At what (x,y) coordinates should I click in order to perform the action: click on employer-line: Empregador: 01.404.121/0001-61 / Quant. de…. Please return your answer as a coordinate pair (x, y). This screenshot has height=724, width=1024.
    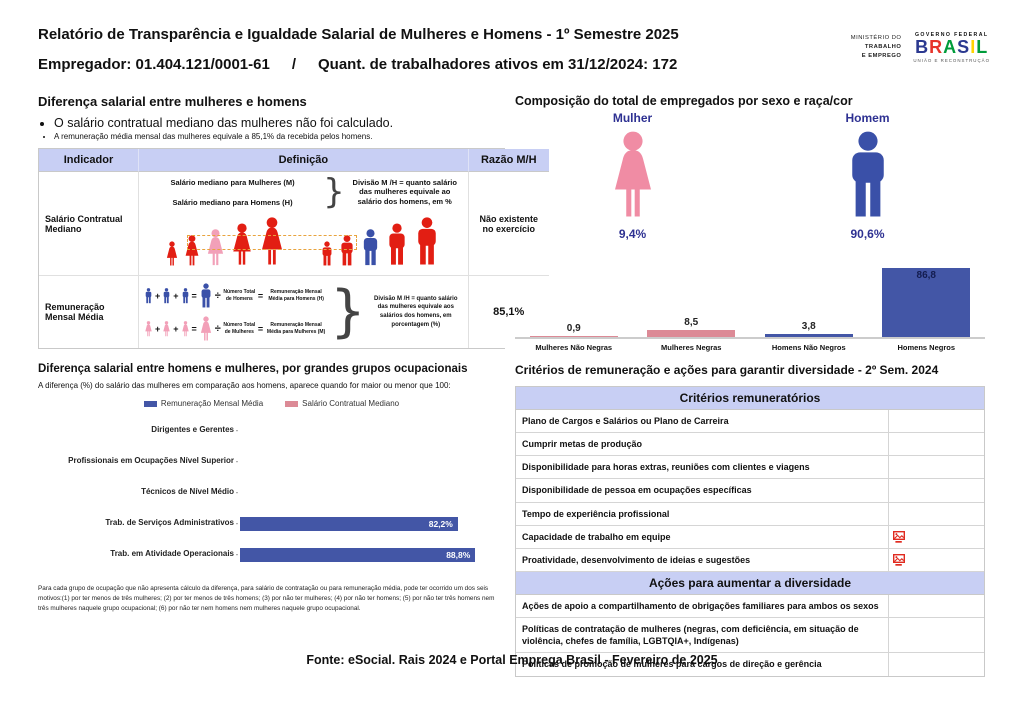
    Looking at the image, I should click on (433, 64).